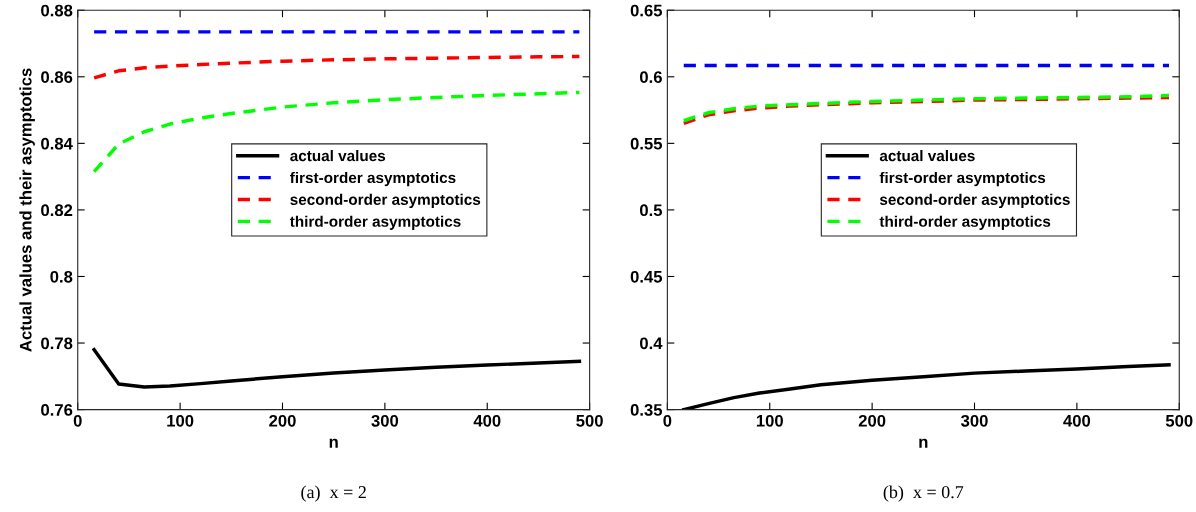 This screenshot has height=512, width=1196. What do you see at coordinates (651, 210) in the screenshot?
I see `y-tick-label: 0.5` at bounding box center [651, 210].